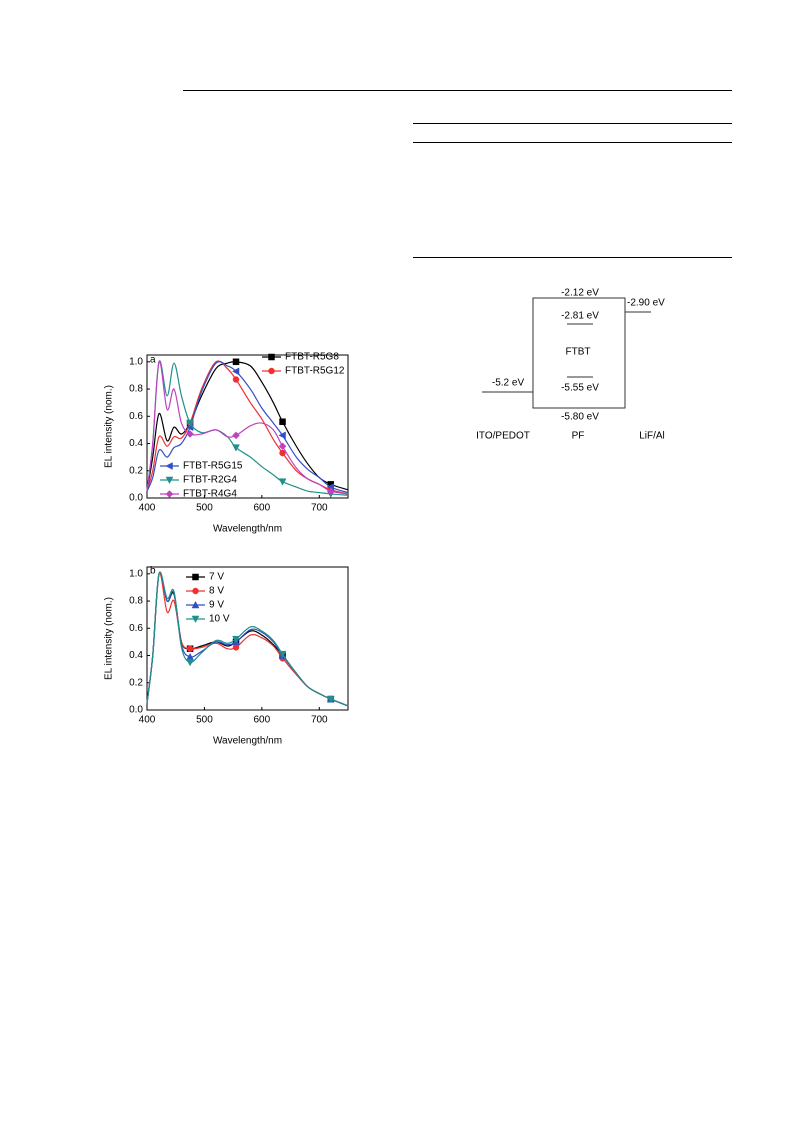 The height and width of the screenshot is (1123, 793). I want to click on level-label: -2.81 eV, so click(580, 316).